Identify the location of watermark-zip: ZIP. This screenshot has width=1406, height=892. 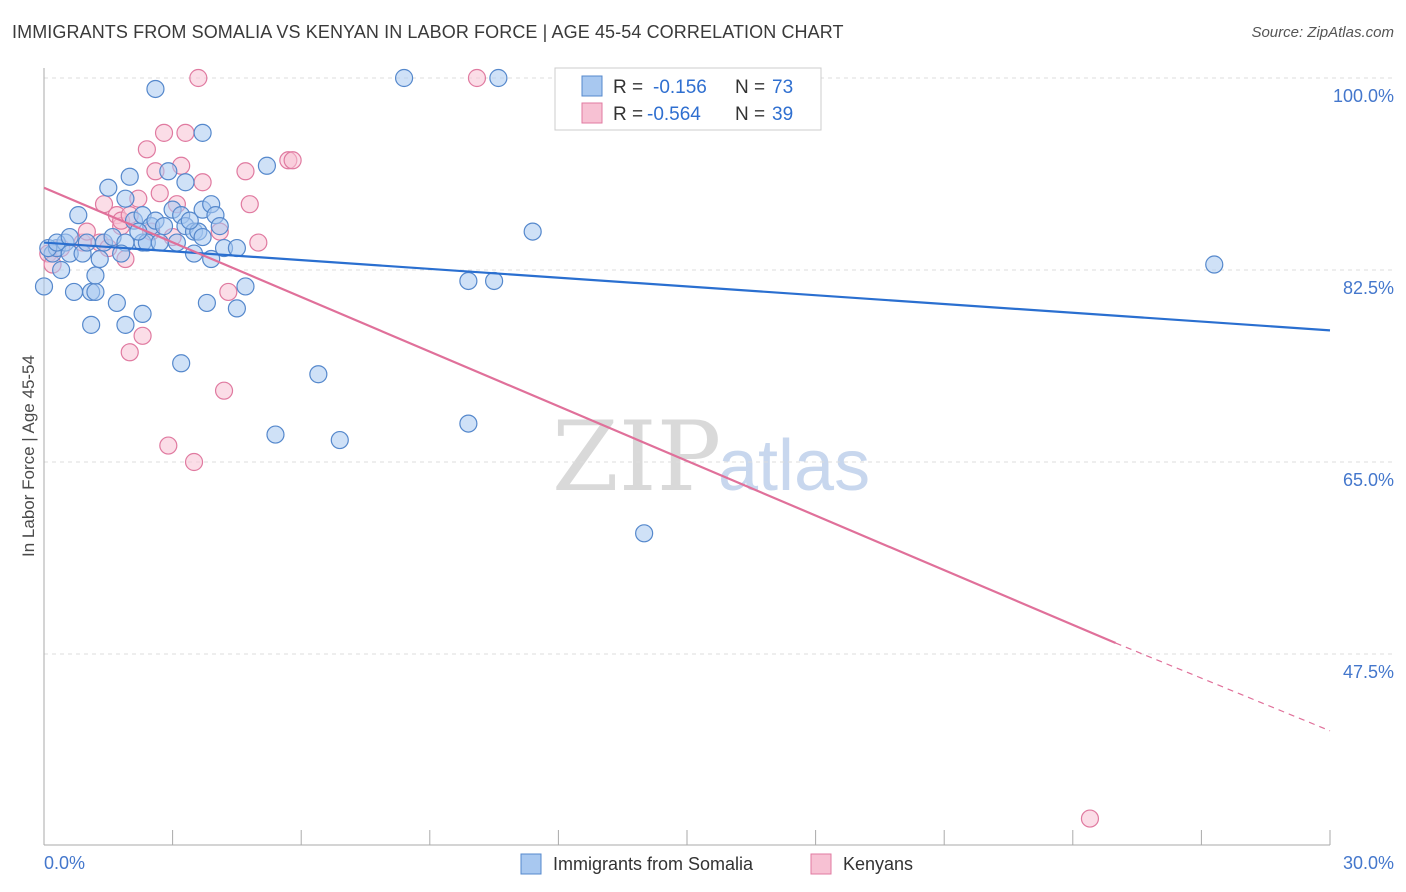
(636, 457).